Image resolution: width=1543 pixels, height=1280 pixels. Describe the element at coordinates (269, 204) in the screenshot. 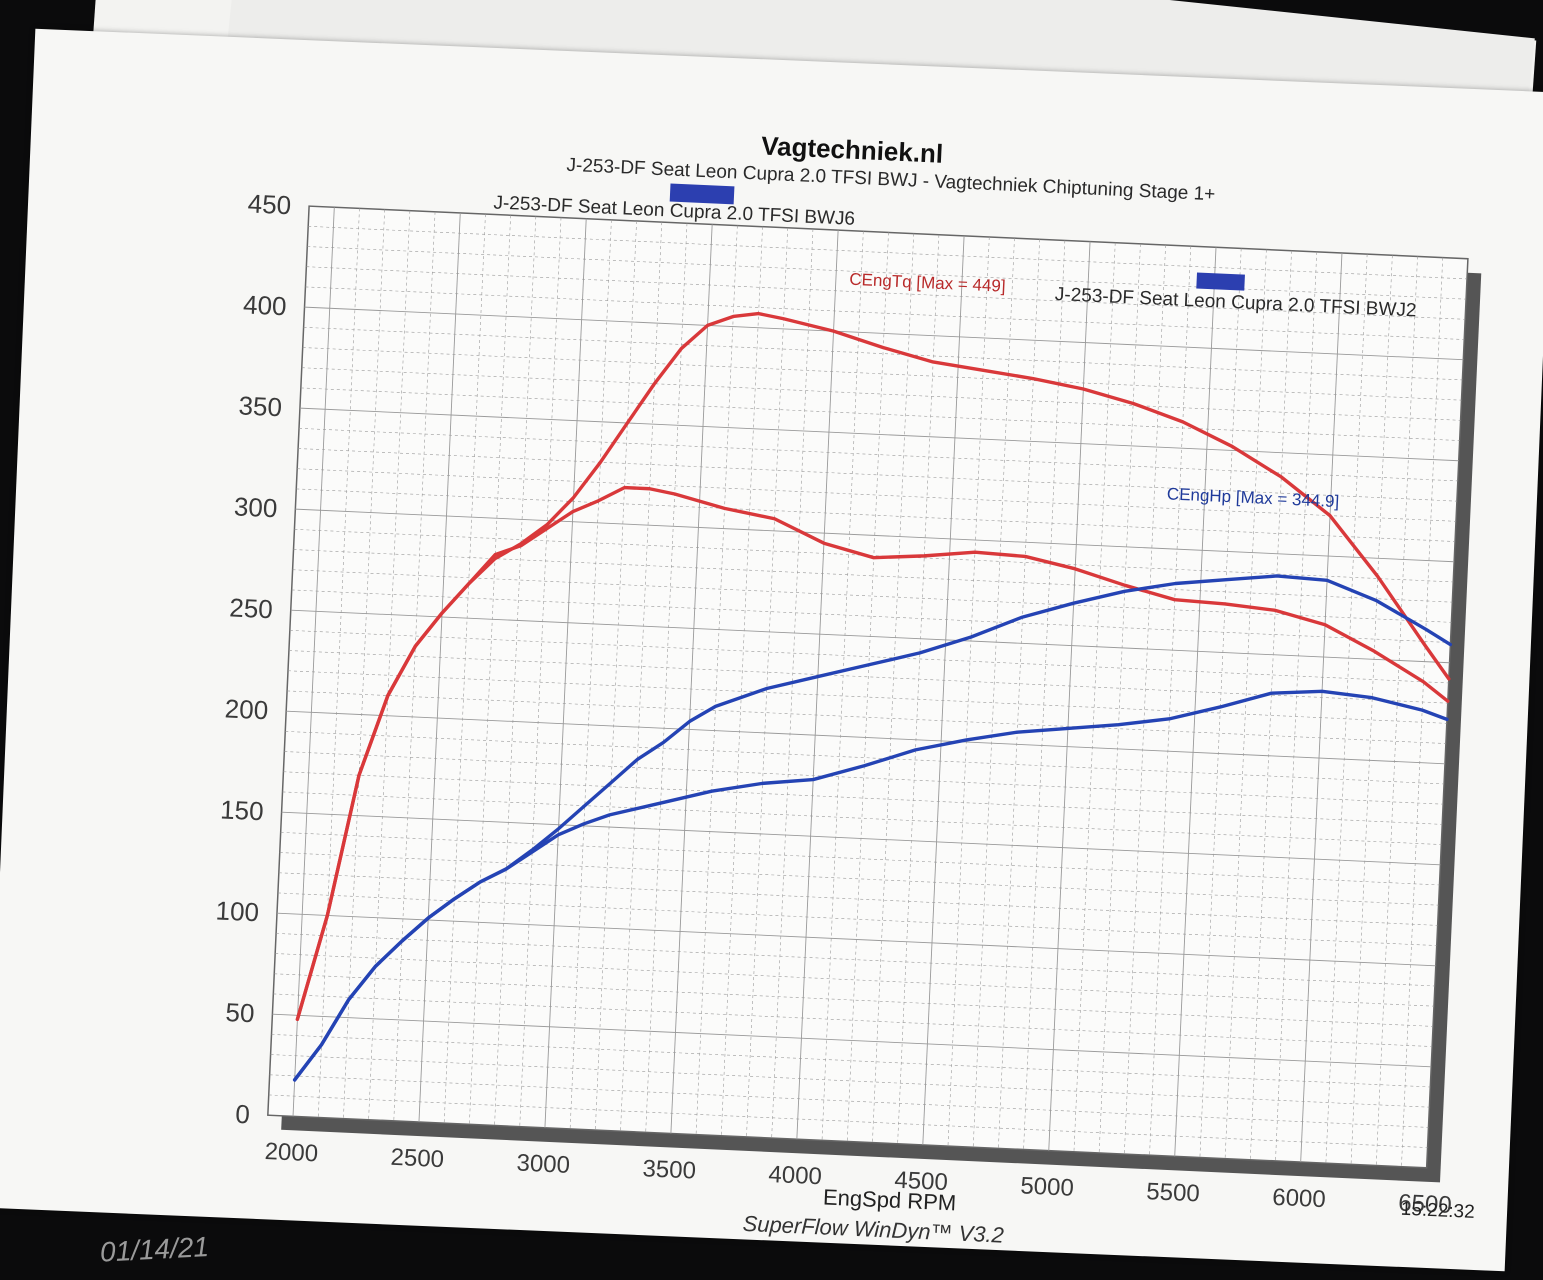

I see `y-tick-label: 450` at that location.